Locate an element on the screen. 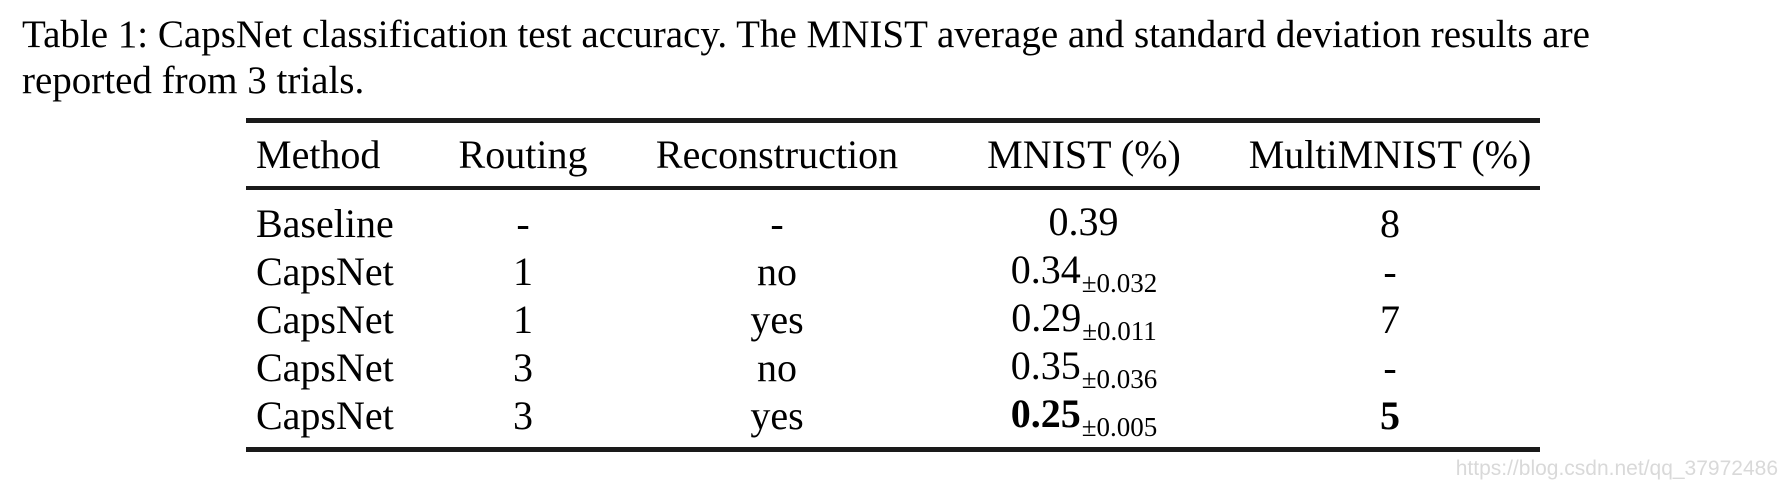 This screenshot has height=492, width=1786. table-row: CapsNet 1 no 0.34±0.032 - is located at coordinates (893, 272).